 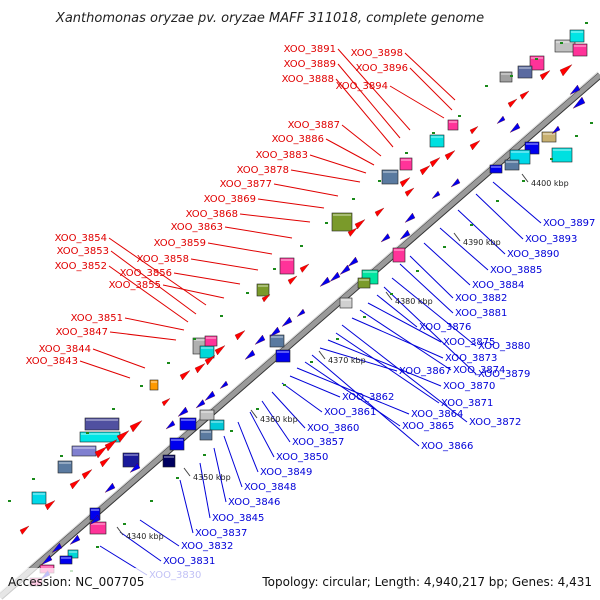 What do you see at coordinates (481, 313) in the screenshot?
I see `gene-label-xoo_3881: XOO_3881` at bounding box center [481, 313].